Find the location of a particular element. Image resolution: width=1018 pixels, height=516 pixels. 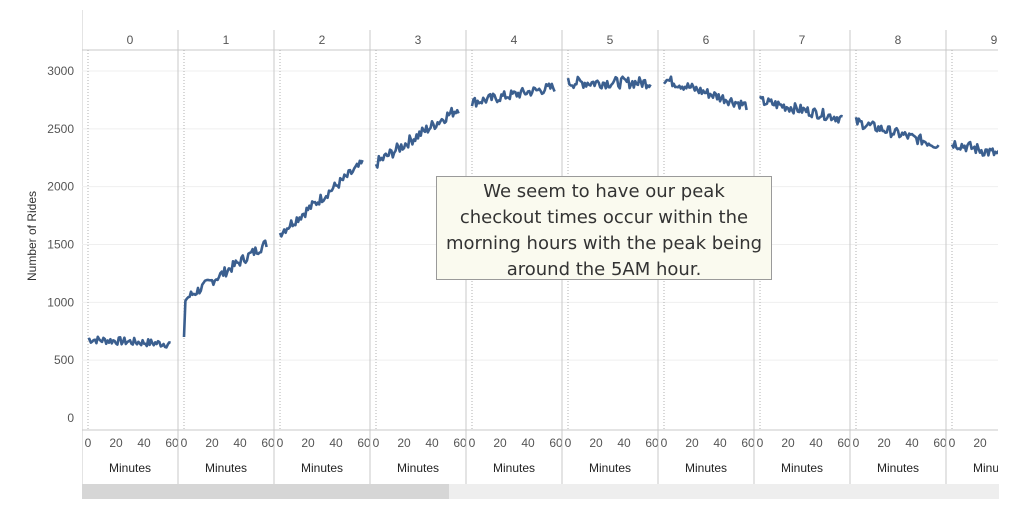

panel-header-3: 3 is located at coordinates (418, 40).